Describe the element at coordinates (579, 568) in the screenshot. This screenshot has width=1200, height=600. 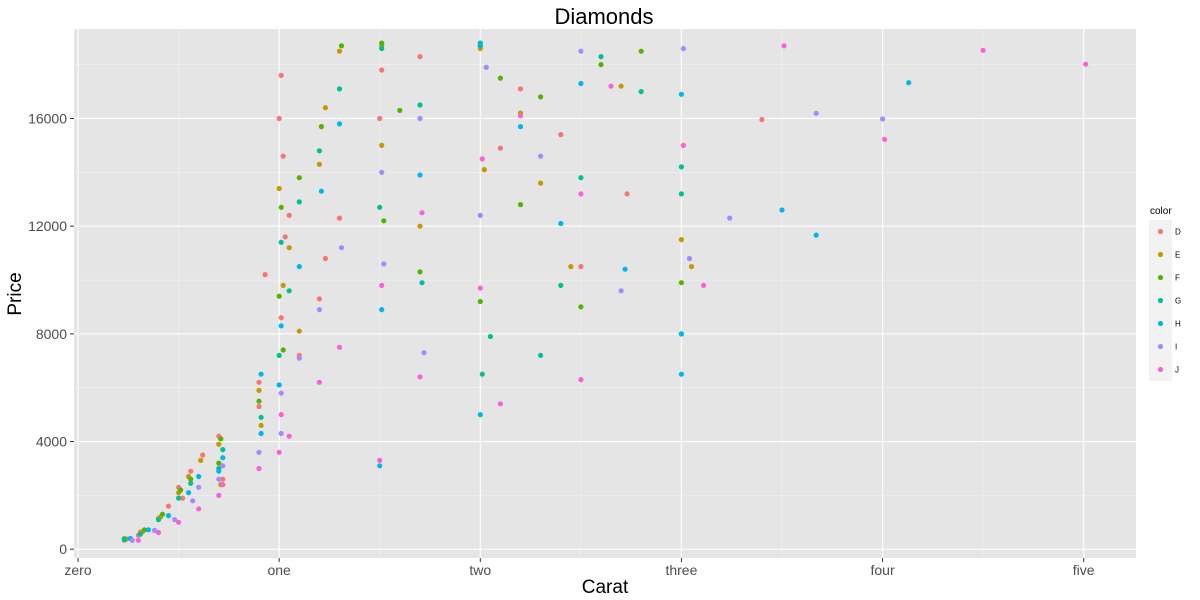
I see `x-axis: zero one two three four five` at that location.